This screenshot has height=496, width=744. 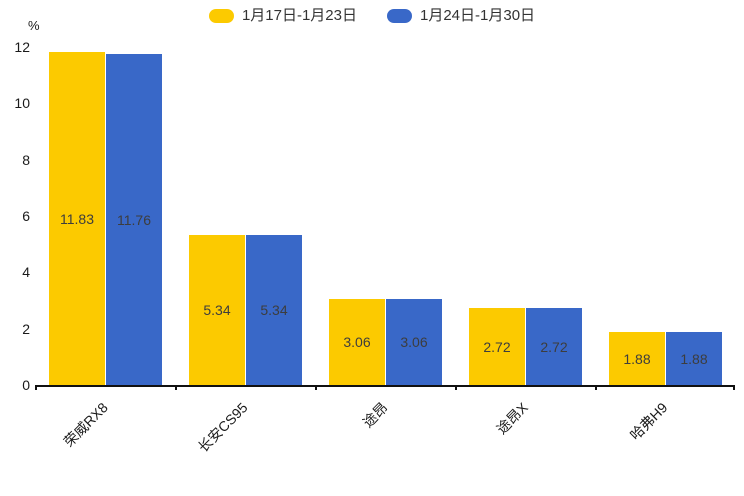 What do you see at coordinates (511, 418) in the screenshot?
I see `x-category-label-3: 途昂X` at bounding box center [511, 418].